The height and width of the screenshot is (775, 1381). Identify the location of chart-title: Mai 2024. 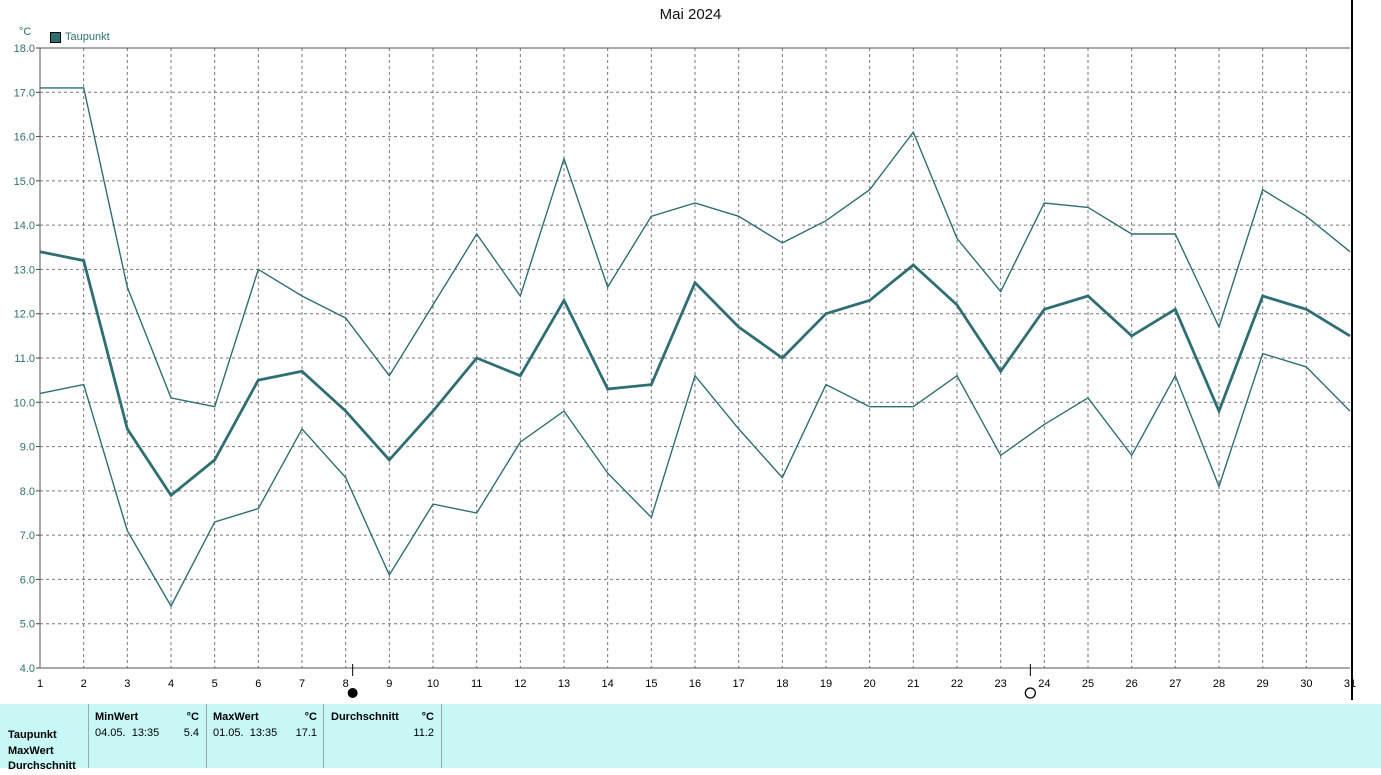
(690, 14).